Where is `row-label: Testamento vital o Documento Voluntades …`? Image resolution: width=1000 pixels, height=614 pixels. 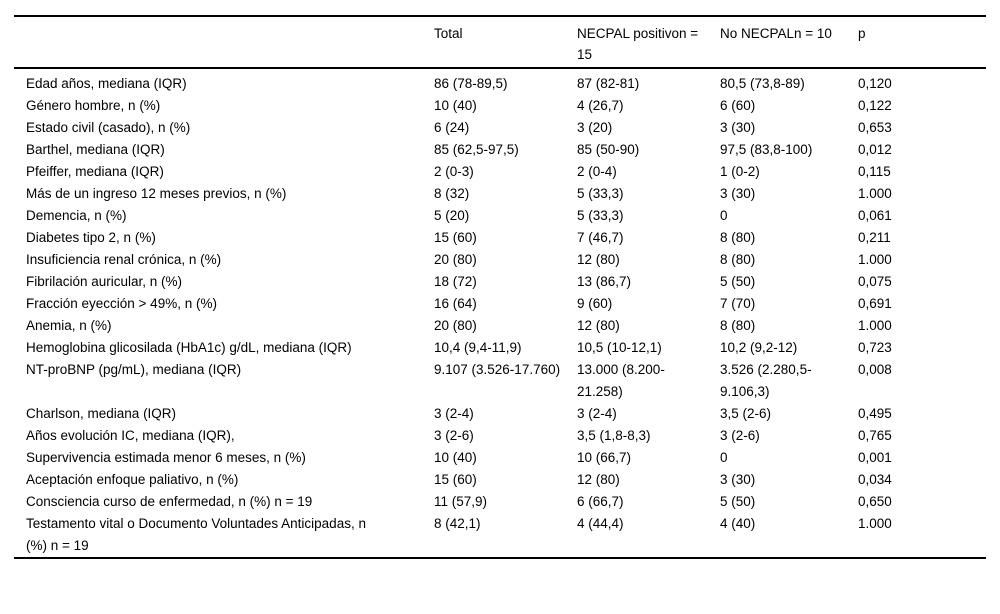
row-label: Testamento vital o Documento Voluntades … is located at coordinates (196, 534).